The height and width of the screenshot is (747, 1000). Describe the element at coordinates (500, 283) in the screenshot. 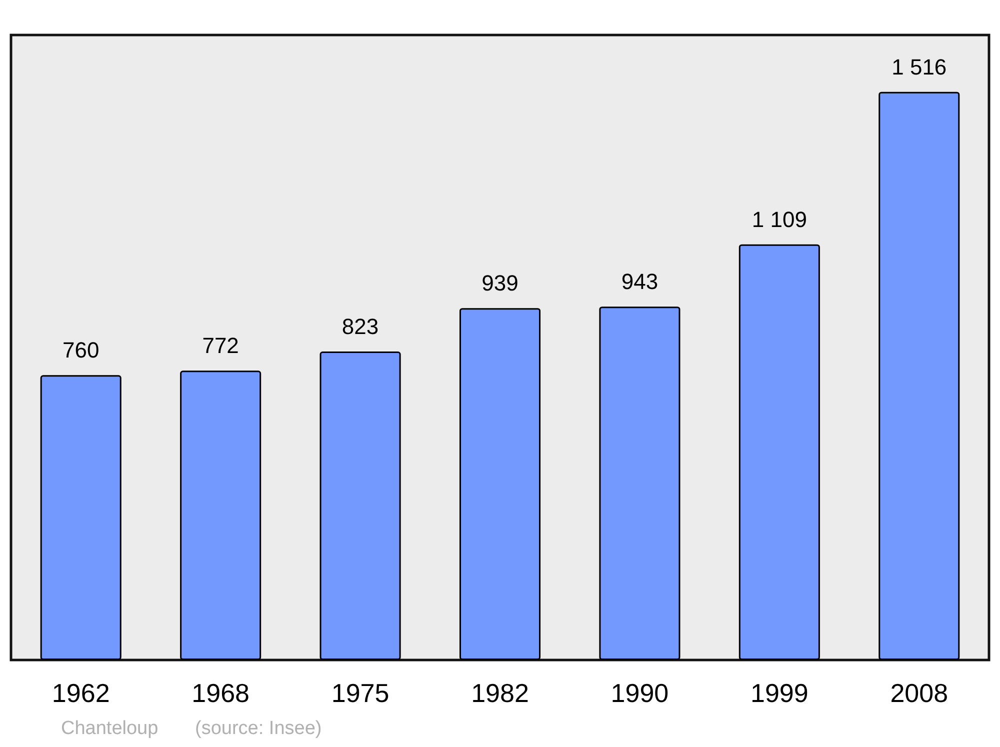

I see `data-label: 939` at that location.